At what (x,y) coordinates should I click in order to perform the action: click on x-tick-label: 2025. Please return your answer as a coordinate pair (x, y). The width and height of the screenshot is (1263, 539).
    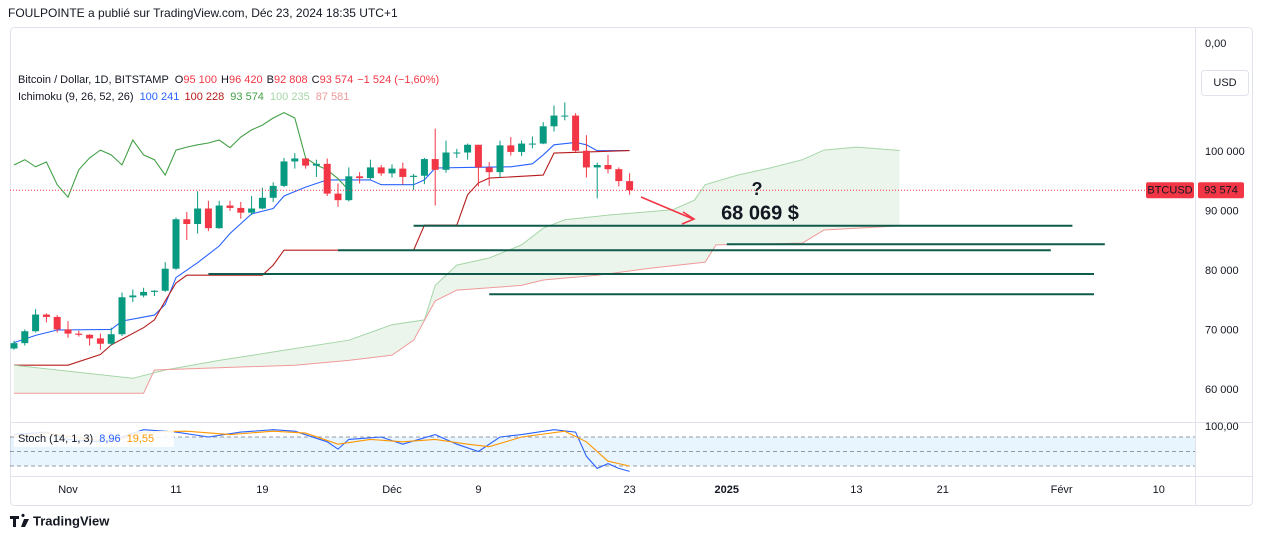
    Looking at the image, I should click on (727, 490).